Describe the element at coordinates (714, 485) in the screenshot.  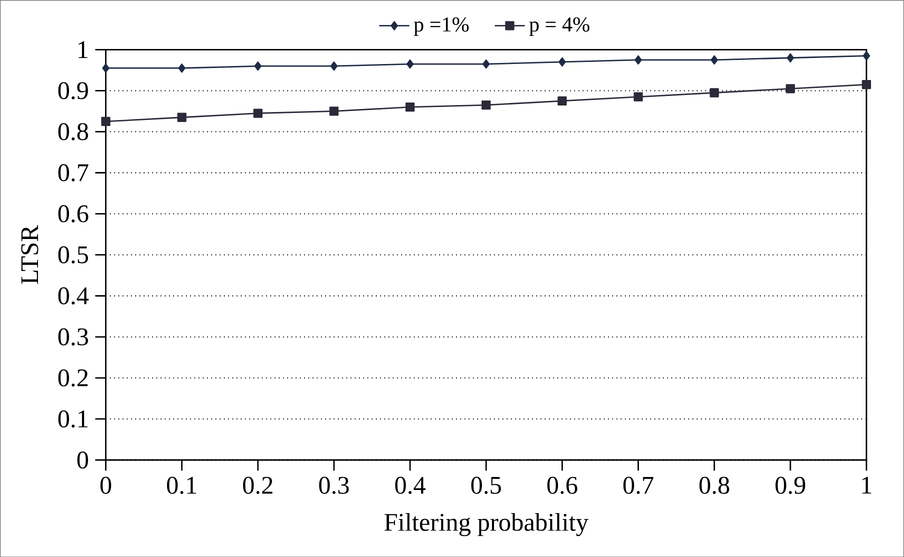
I see `x-tick-label: 0.8` at that location.